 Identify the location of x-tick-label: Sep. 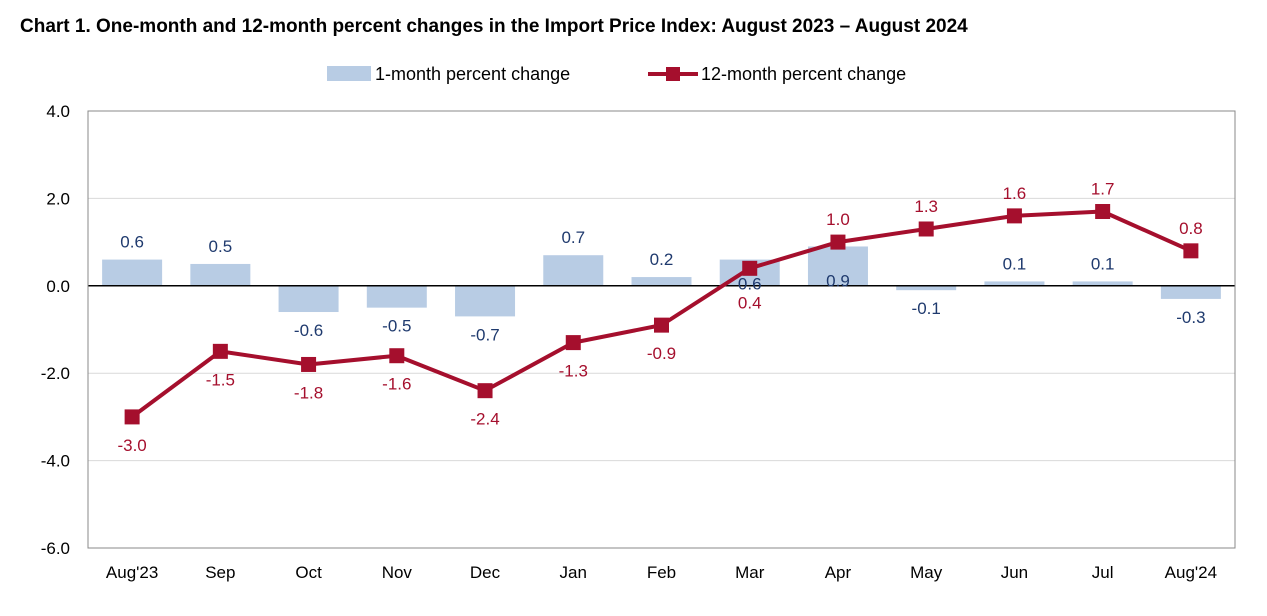
(220, 572).